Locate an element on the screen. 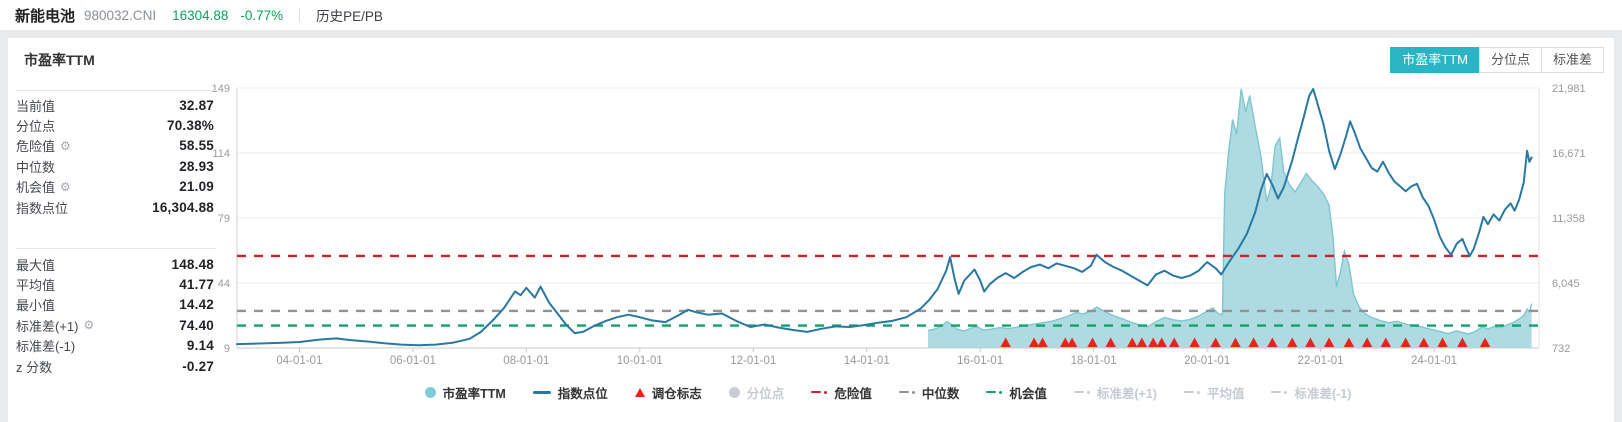 The width and height of the screenshot is (1622, 422). x-axis-label: 16-01-01 is located at coordinates (980, 361).